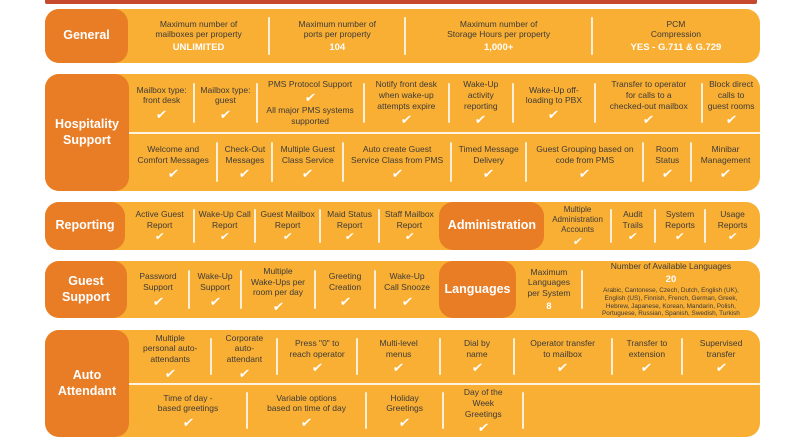  What do you see at coordinates (397, 356) in the screenshot?
I see `cell-multilevel-menus: Multi-level menus` at bounding box center [397, 356].